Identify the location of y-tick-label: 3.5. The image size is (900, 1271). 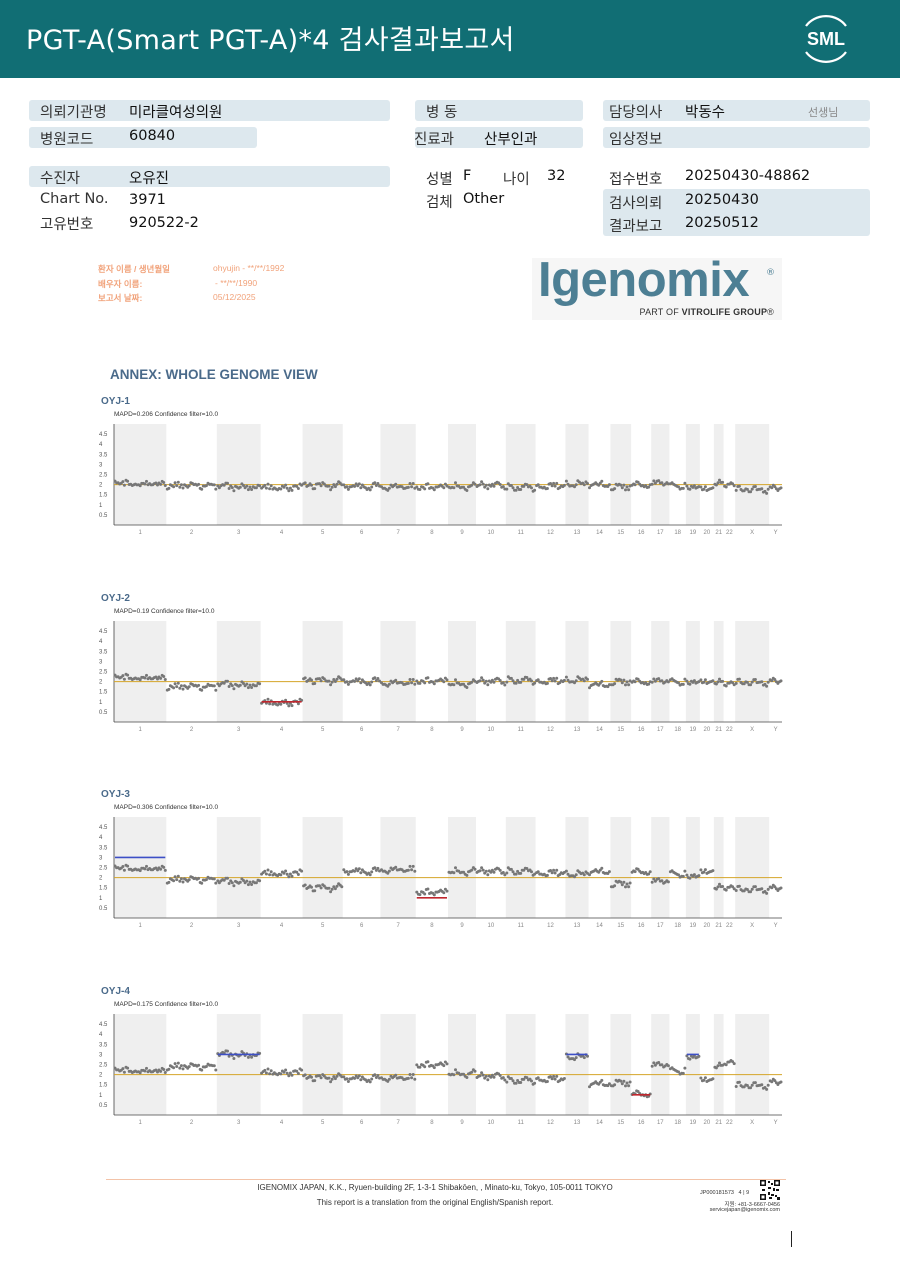
(103, 652).